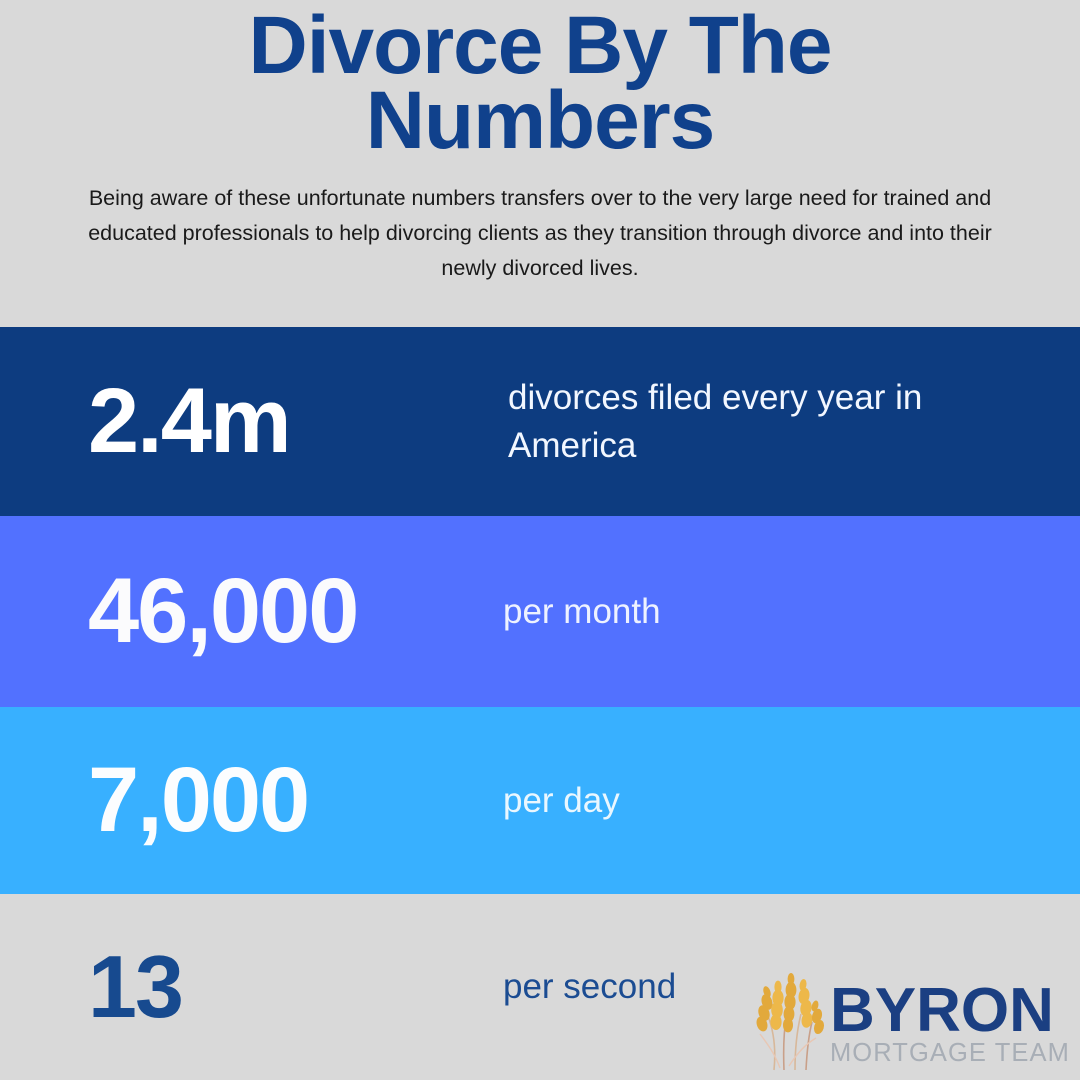 This screenshot has width=1080, height=1080. What do you see at coordinates (199, 800) in the screenshot?
I see `stat-value: 7,000` at bounding box center [199, 800].